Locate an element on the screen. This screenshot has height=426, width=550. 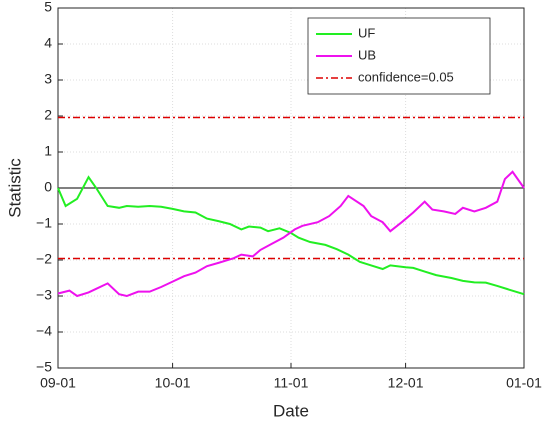
y-tick-label: −5 is located at coordinates (44, 367).